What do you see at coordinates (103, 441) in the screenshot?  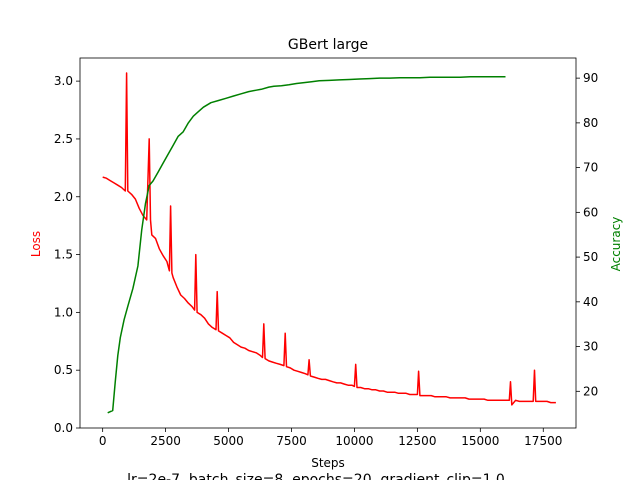 I see `x-tick-label: 0` at bounding box center [103, 441].